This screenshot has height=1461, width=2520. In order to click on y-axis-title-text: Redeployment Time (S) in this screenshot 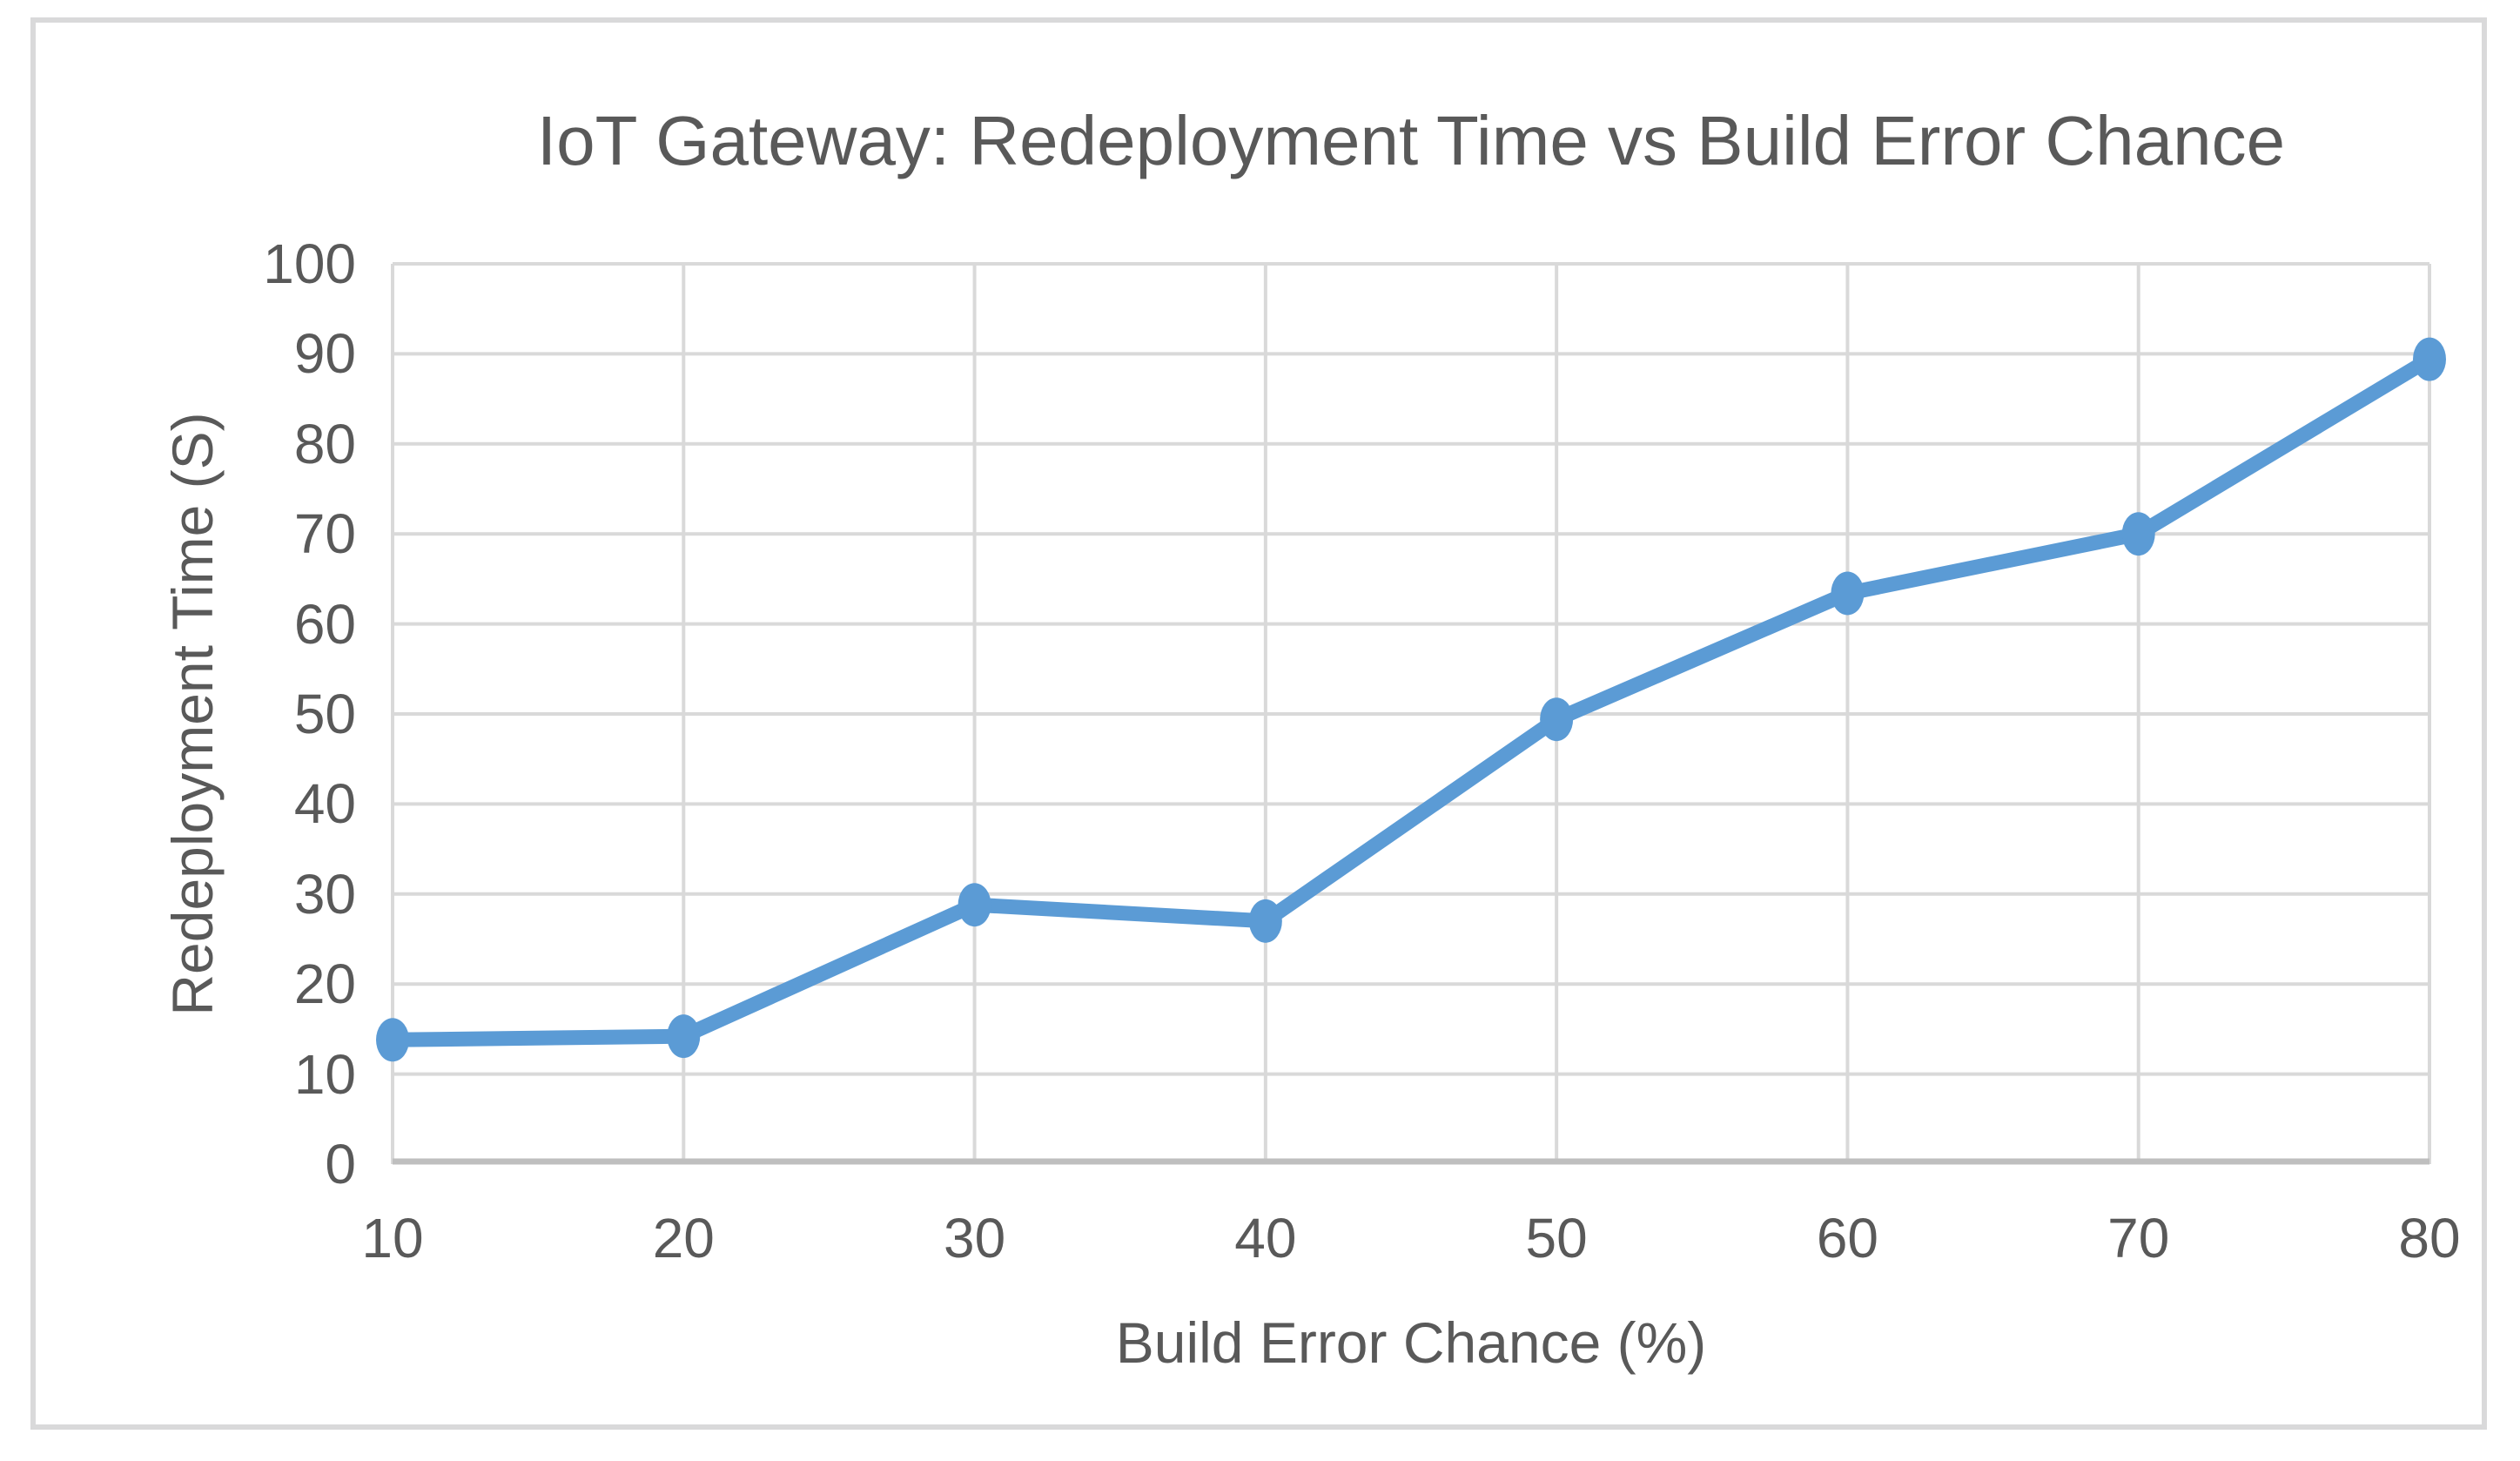, I will do `click(192, 714)`.